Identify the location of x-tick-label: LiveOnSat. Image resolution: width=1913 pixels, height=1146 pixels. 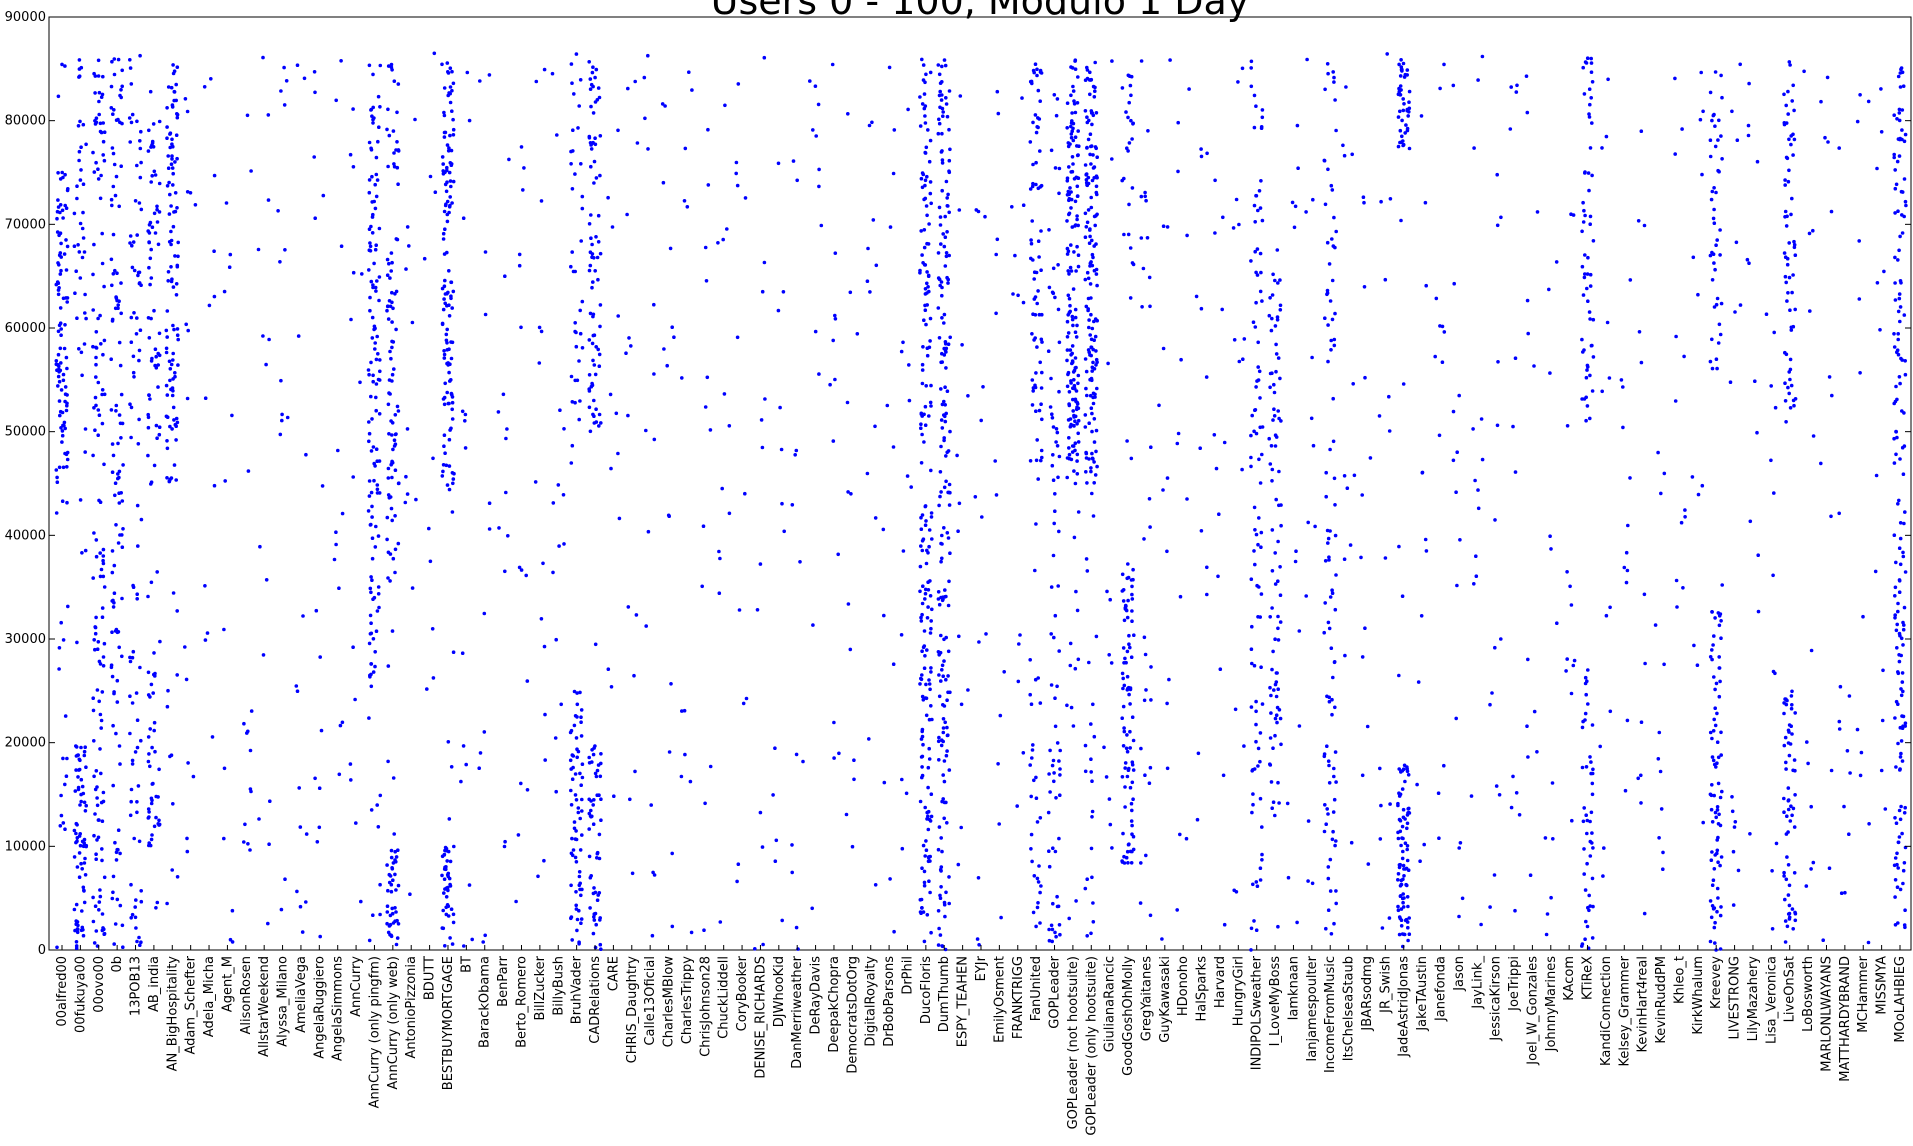
(1790, 989).